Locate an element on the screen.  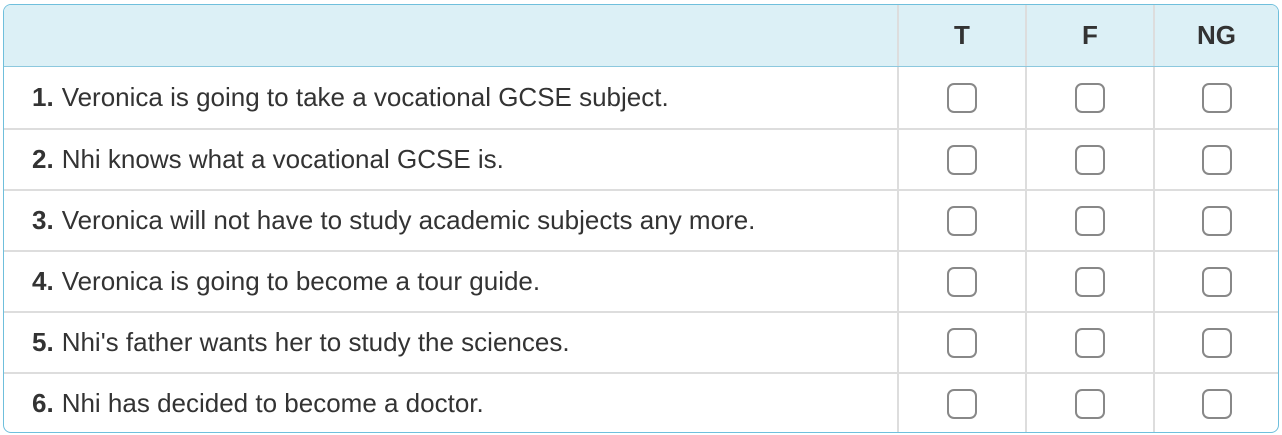
question-text: Nhi knows what a vocational GCSE is. is located at coordinates (282, 159).